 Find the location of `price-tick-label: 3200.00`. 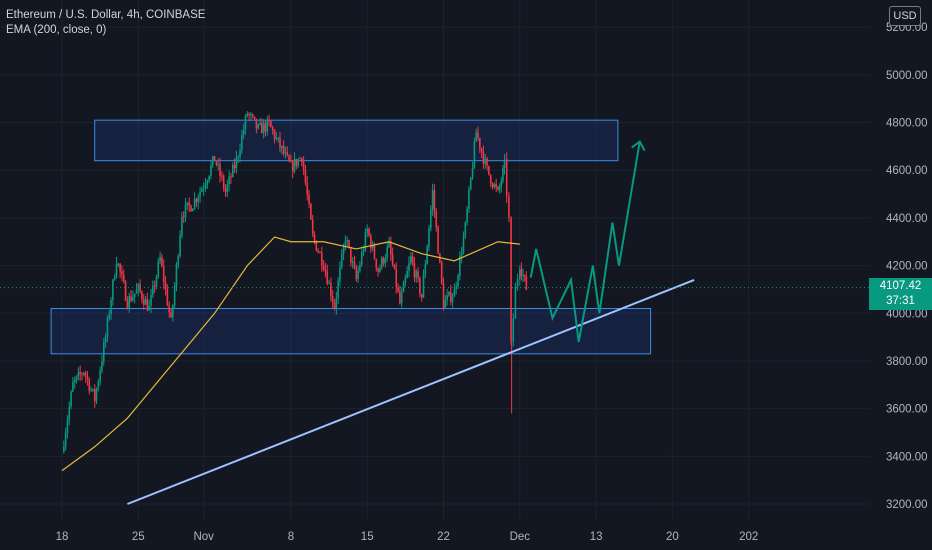

price-tick-label: 3200.00 is located at coordinates (907, 505).